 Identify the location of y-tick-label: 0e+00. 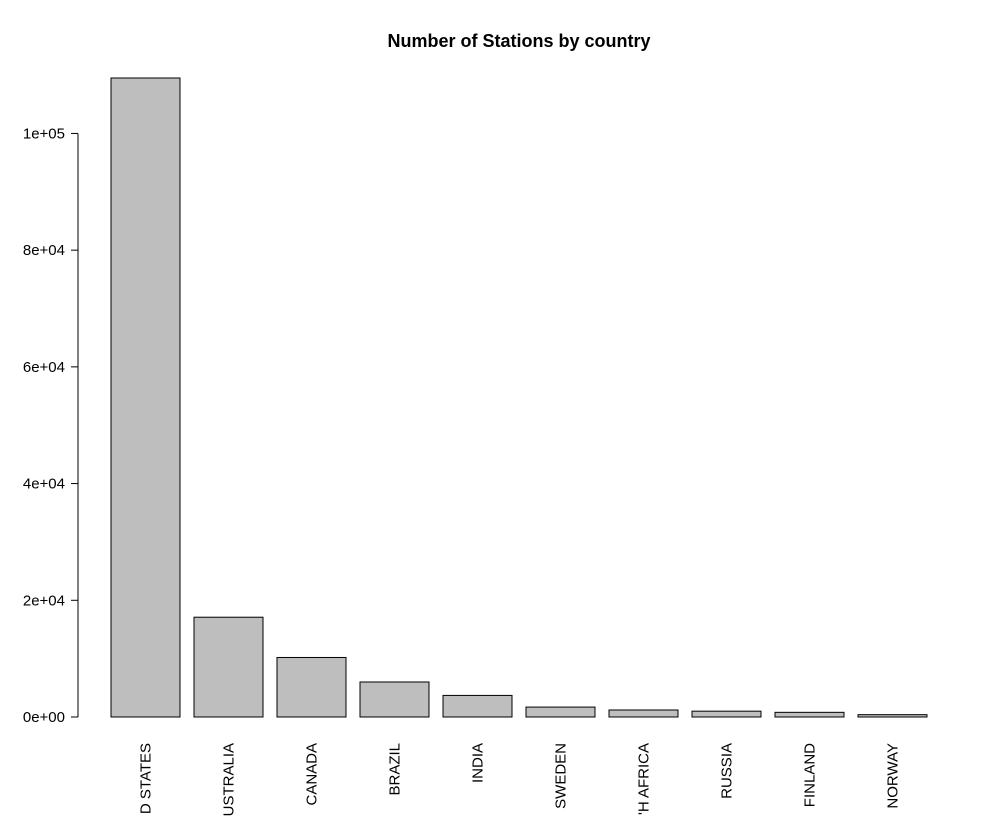
(44, 717).